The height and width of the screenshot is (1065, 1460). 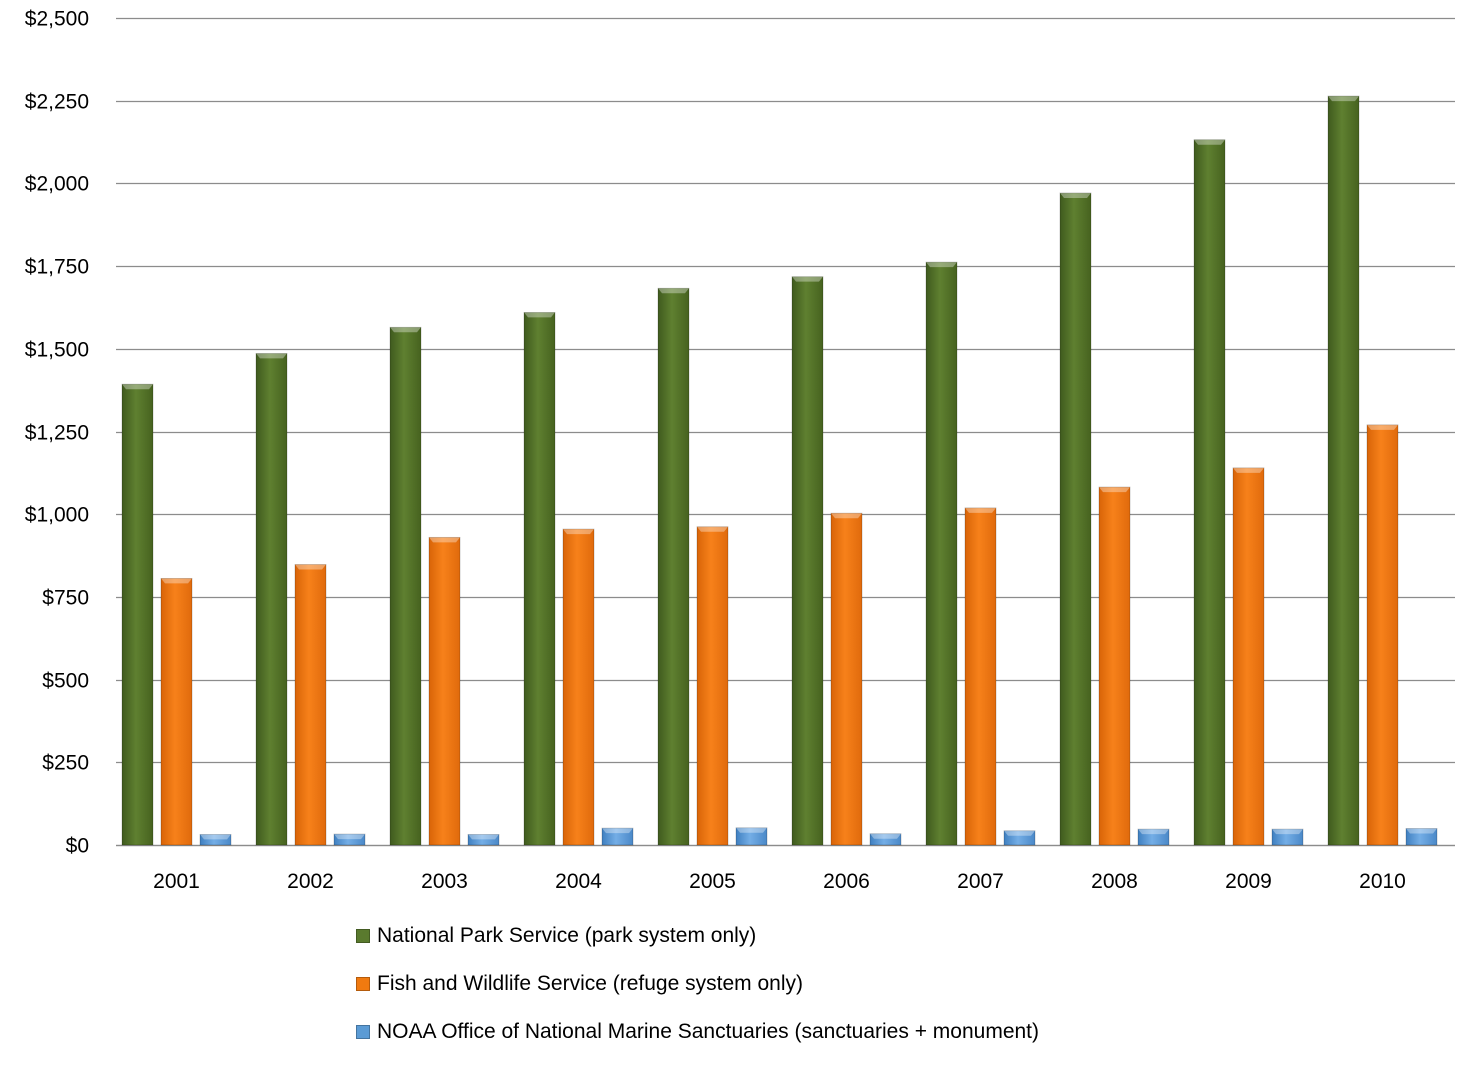 What do you see at coordinates (941, 553) in the screenshot?
I see `bar-national-park-service-2007` at bounding box center [941, 553].